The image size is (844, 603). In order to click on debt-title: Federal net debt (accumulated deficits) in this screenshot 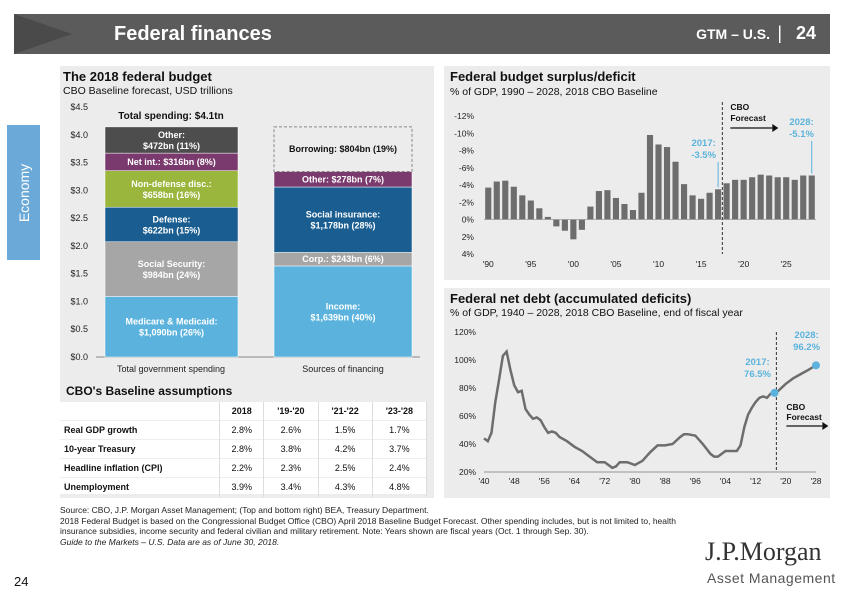, I will do `click(571, 298)`.